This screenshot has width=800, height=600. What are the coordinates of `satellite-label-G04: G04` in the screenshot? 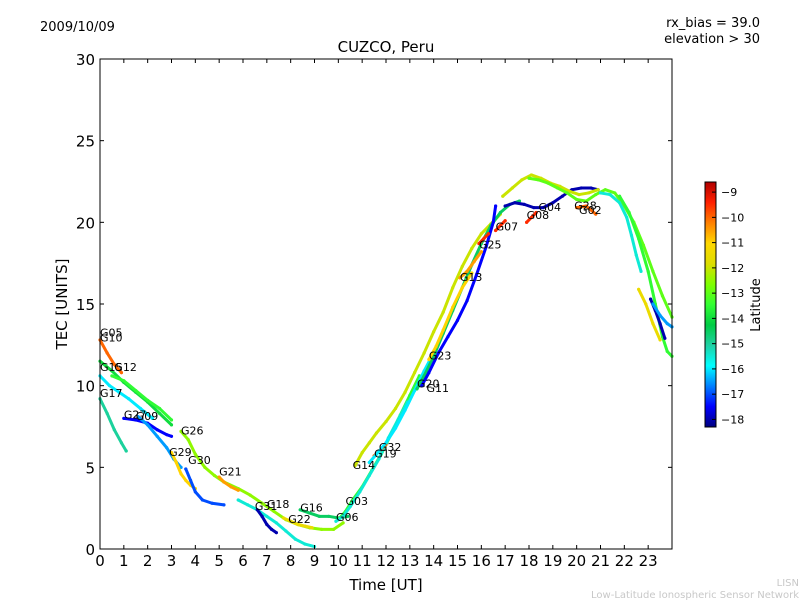 It's located at (550, 207).